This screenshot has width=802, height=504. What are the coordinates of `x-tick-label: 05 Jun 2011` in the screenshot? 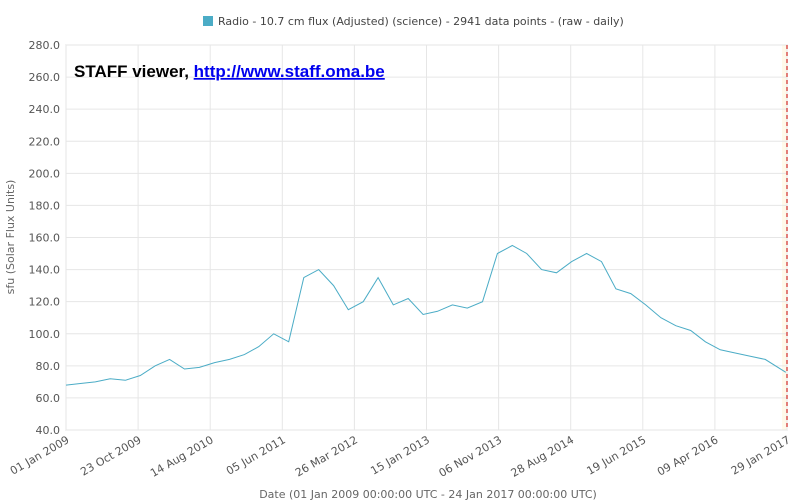 It's located at (256, 455).